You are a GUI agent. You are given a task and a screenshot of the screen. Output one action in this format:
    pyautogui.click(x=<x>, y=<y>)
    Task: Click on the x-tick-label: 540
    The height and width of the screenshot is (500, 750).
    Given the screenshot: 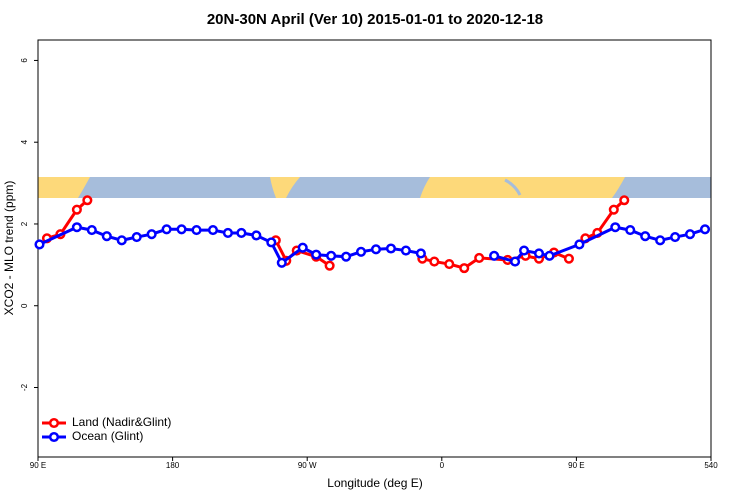 What is the action you would take?
    pyautogui.click(x=711, y=465)
    